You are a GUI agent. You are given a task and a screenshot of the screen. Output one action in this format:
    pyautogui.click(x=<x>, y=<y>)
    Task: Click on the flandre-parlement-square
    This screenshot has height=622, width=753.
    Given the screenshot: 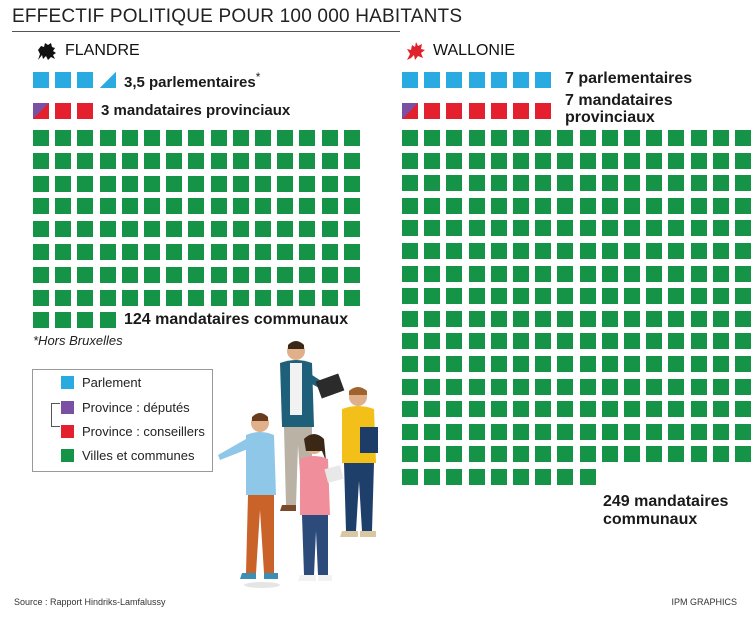 What is the action you would take?
    pyautogui.click(x=85, y=80)
    